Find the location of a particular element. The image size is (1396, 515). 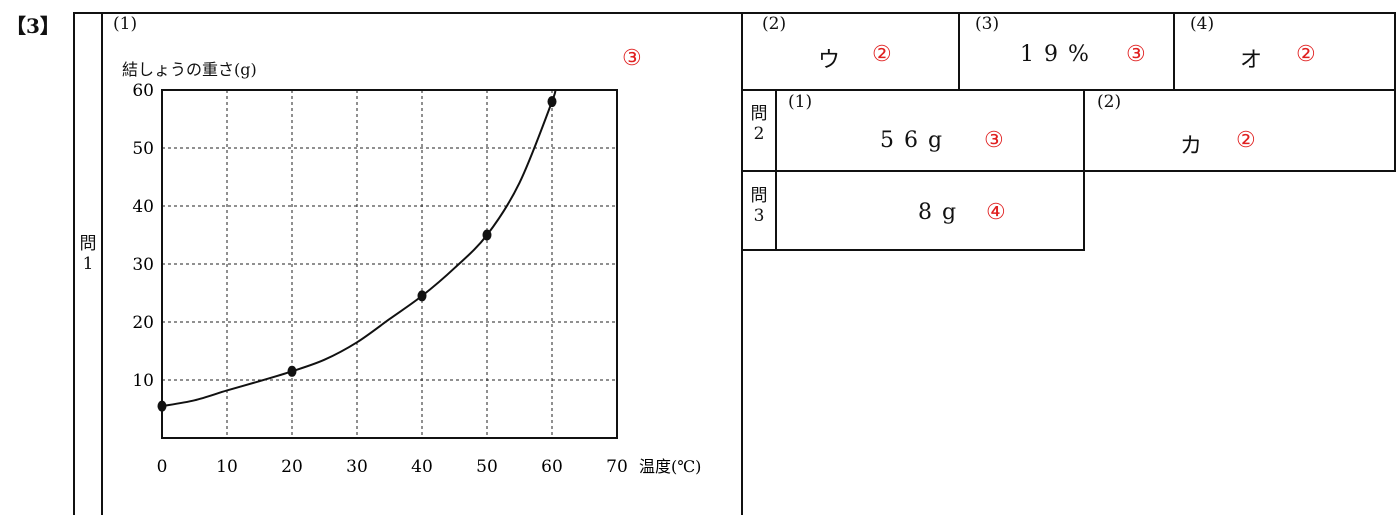

x-tick-label: 20 is located at coordinates (292, 467).